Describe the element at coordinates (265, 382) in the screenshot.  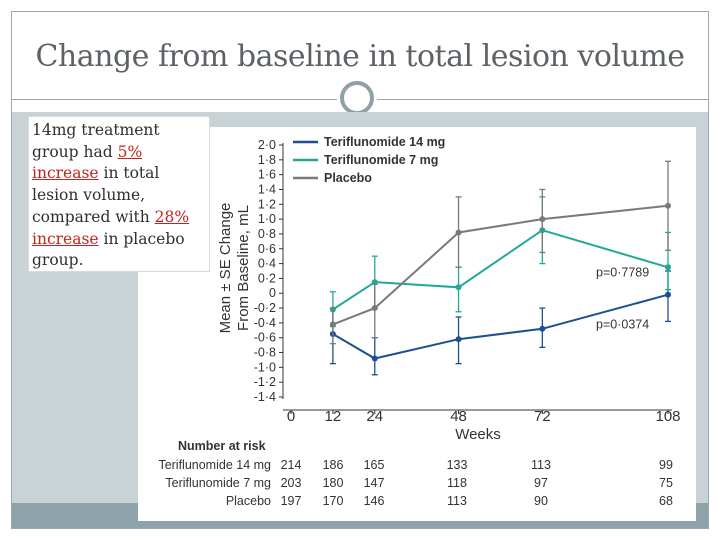
I see `y-tick-label: -1·2` at that location.